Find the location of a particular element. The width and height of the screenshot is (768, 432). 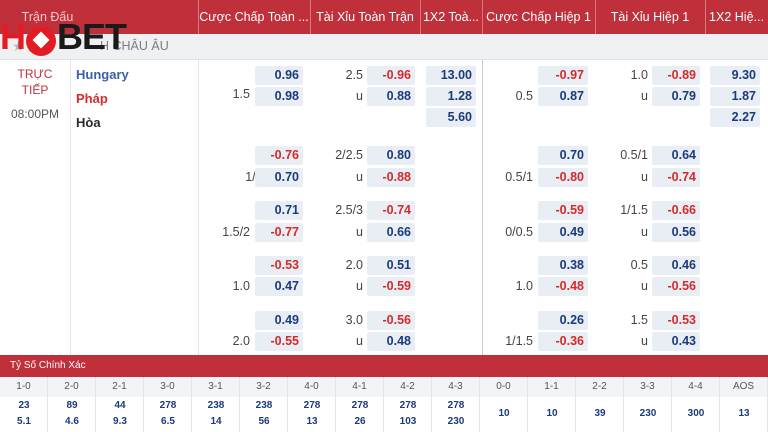

odd-button: -0.89 is located at coordinates (676, 75).